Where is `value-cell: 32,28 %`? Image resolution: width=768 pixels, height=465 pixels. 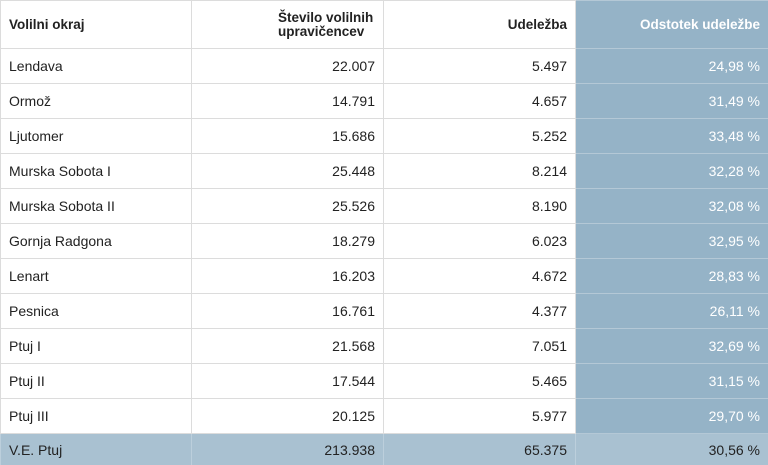 value-cell: 32,28 % is located at coordinates (671, 171).